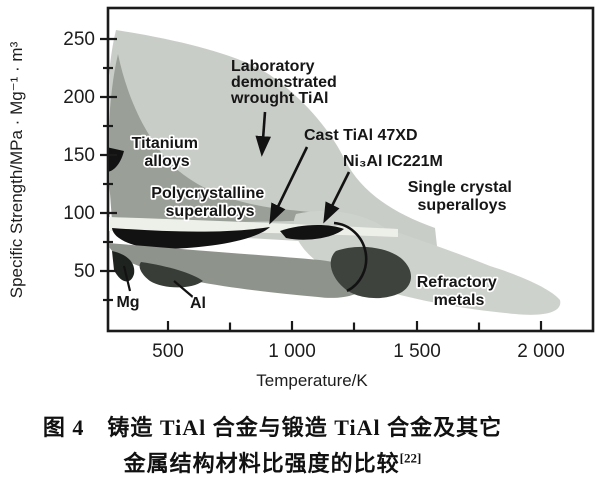 The image size is (605, 504). What do you see at coordinates (350, 257) in the screenshot?
I see `cast-region-arc` at bounding box center [350, 257].